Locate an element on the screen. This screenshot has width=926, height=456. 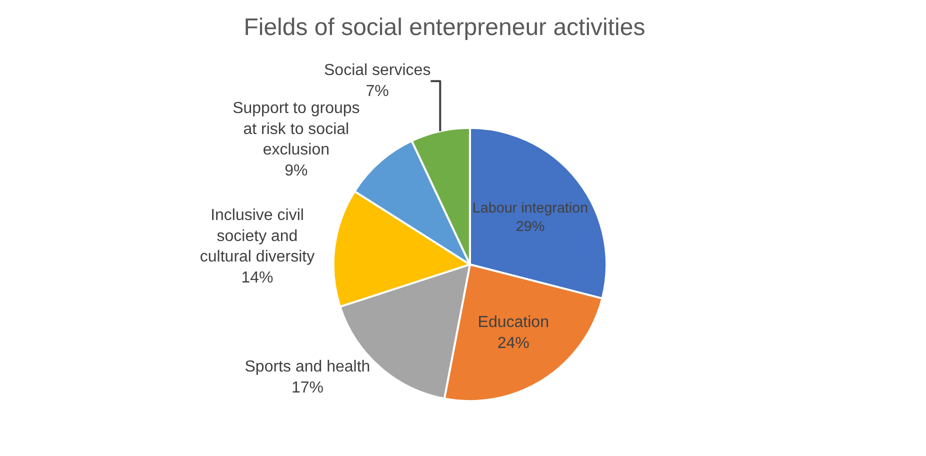
data-label: 29% is located at coordinates (530, 227).